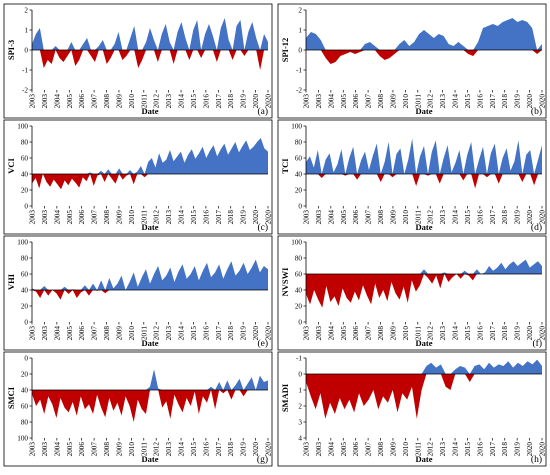 The height and width of the screenshot is (475, 550). Describe the element at coordinates (299, 307) in the screenshot. I see `y-tick-label: 20` at that location.